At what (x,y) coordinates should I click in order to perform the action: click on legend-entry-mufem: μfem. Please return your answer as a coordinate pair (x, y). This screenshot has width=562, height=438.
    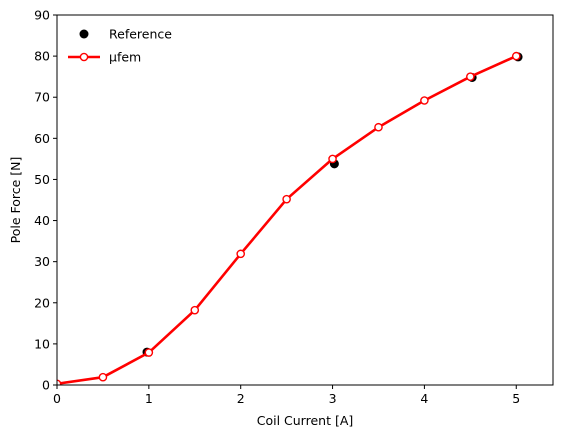
    Looking at the image, I should click on (104, 57).